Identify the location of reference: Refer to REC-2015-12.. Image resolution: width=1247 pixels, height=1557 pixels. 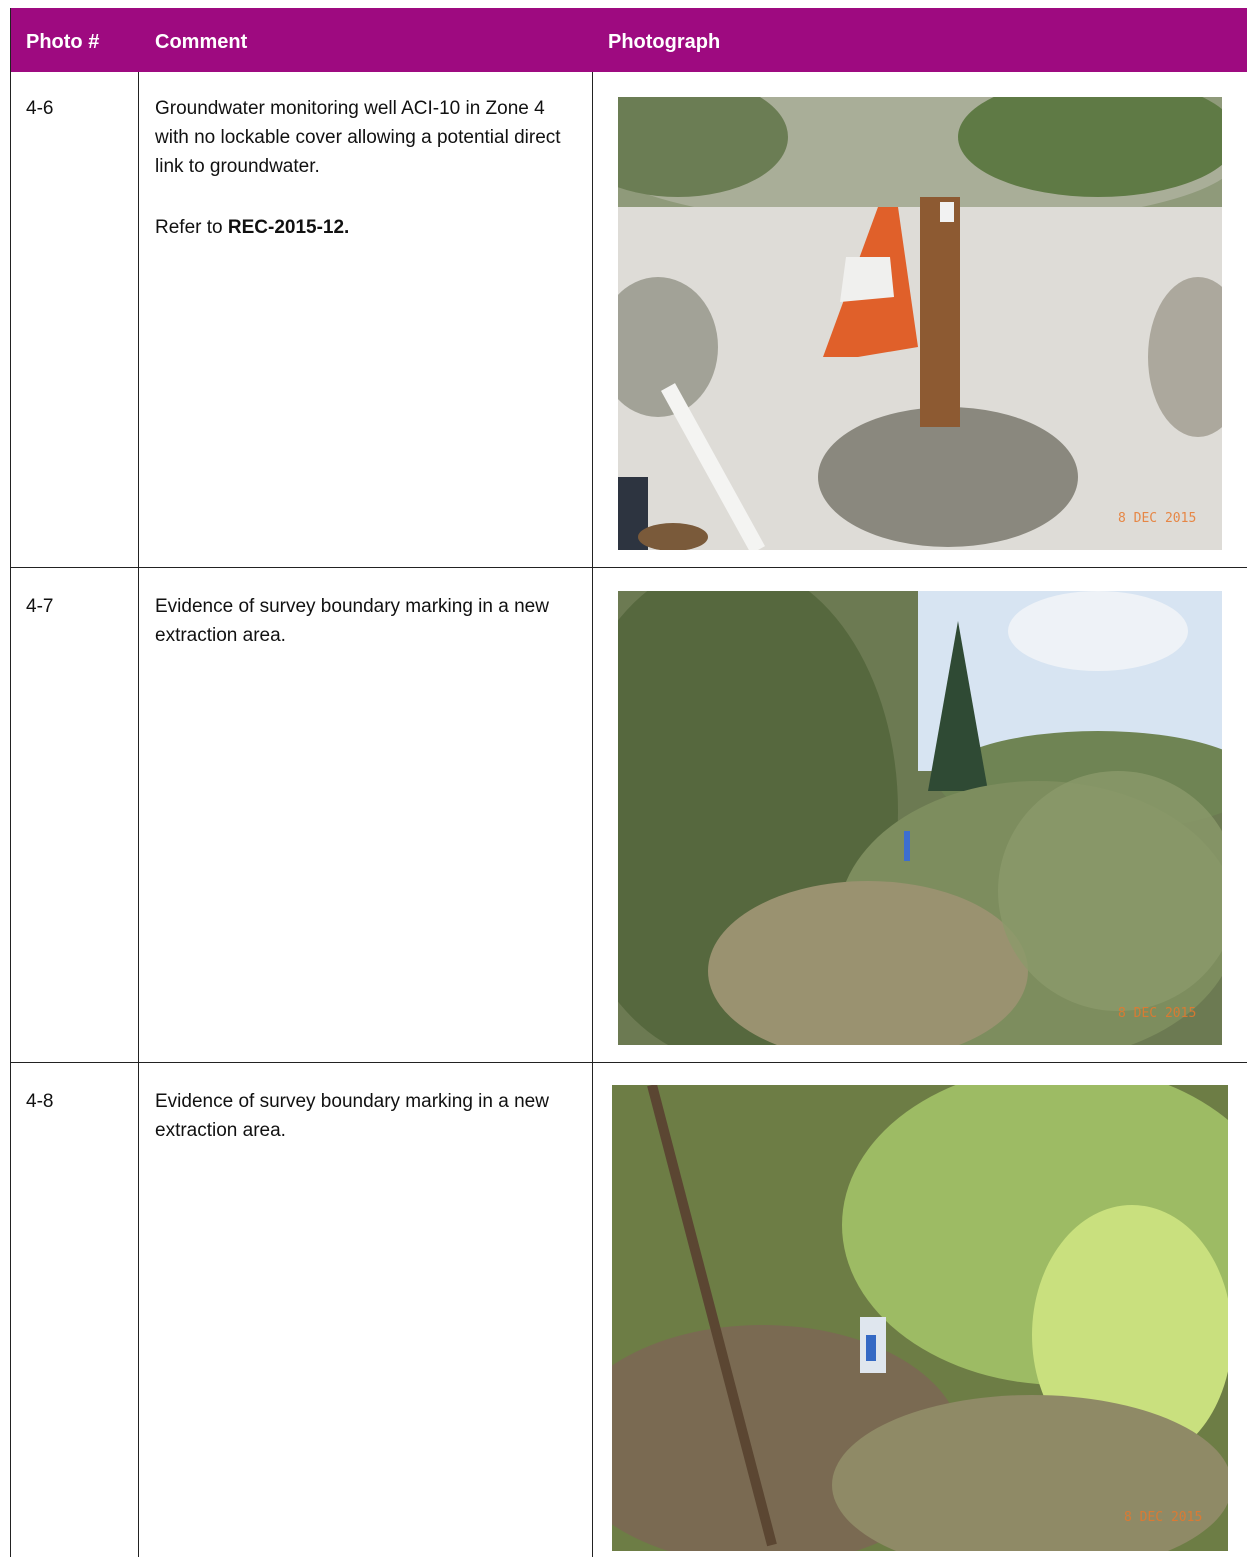
(252, 227).